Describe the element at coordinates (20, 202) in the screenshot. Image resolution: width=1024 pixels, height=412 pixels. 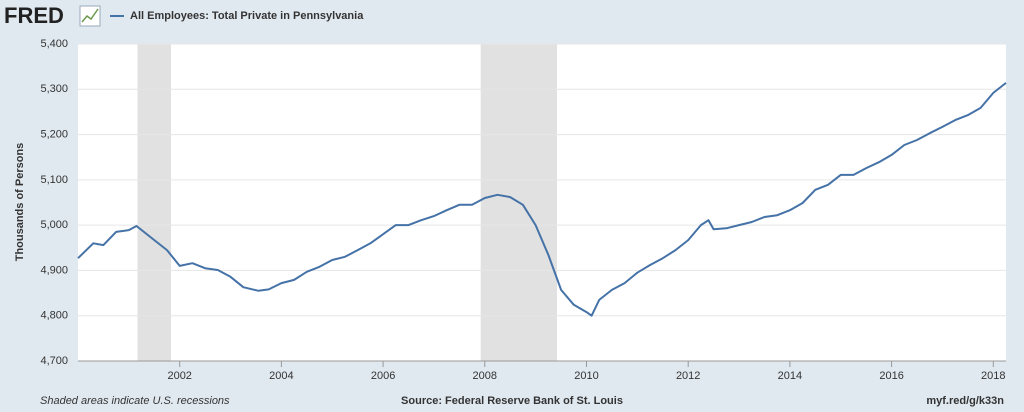
I see `y-axis-label: Thousands of Persons` at that location.